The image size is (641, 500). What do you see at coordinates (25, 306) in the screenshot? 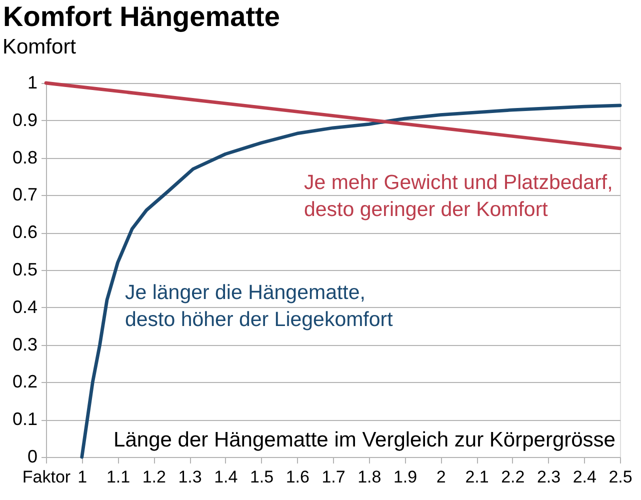
I see `y-tick-label: 0.4` at bounding box center [25, 306].